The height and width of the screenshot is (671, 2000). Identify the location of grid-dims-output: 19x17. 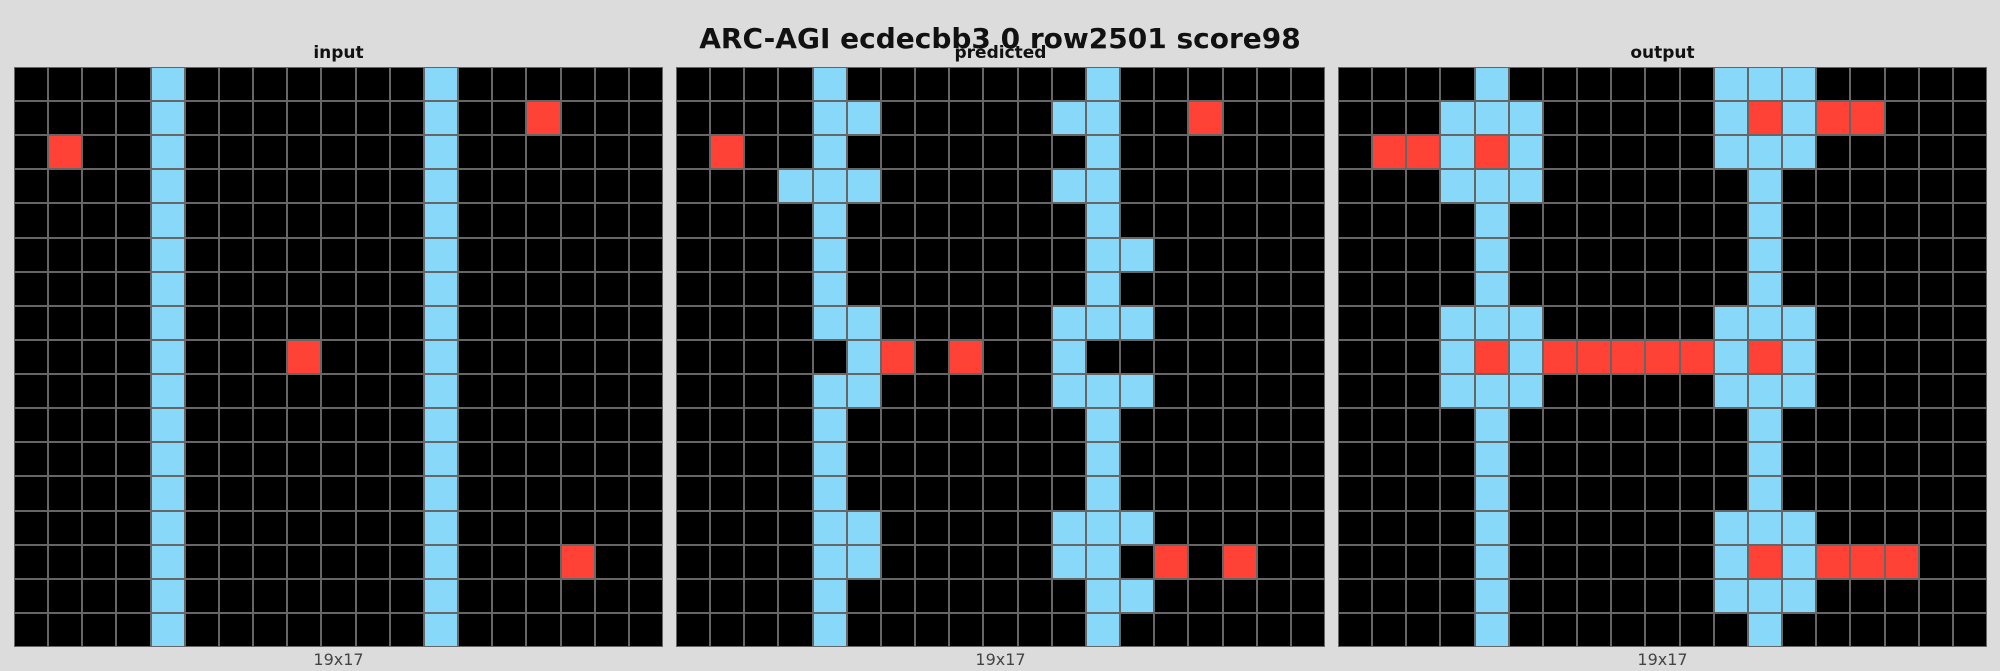
(1662, 659).